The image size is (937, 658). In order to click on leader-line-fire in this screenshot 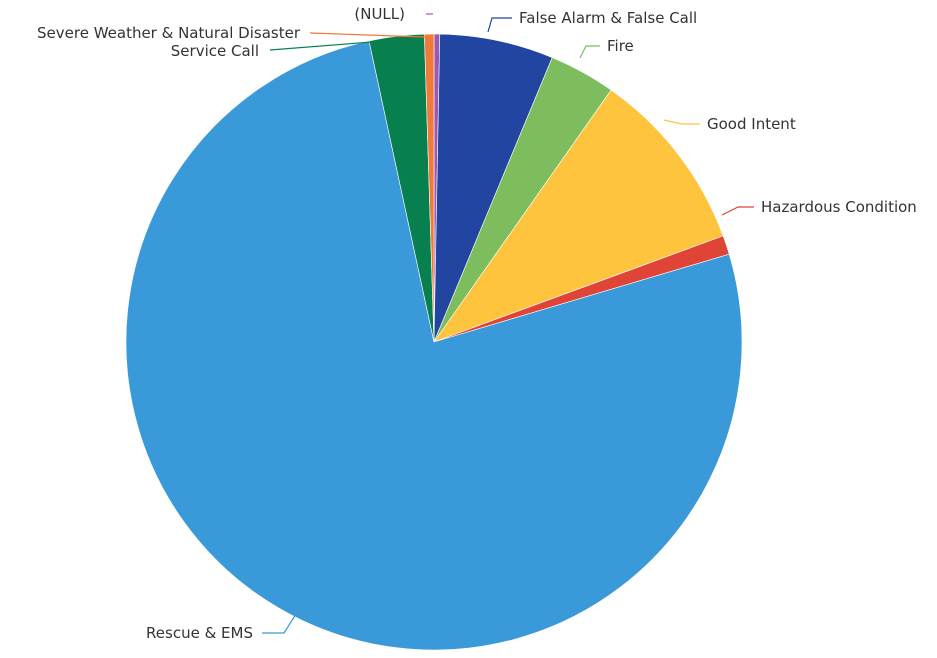, I will do `click(589, 52)`.